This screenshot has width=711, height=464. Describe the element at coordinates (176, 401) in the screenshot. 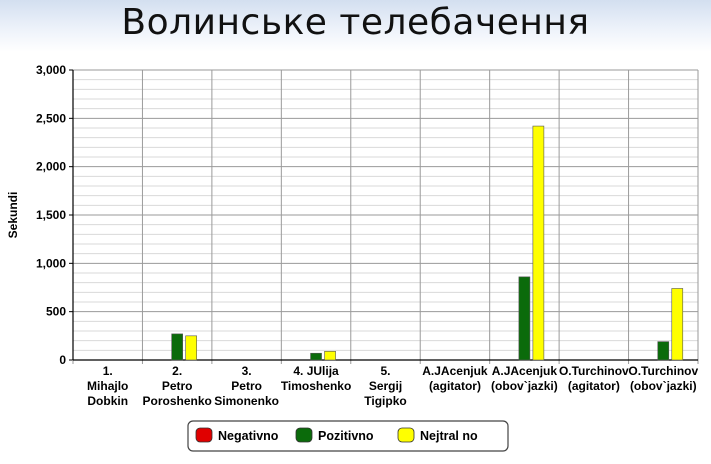

I see `x-tick-label: Poroshenko` at that location.